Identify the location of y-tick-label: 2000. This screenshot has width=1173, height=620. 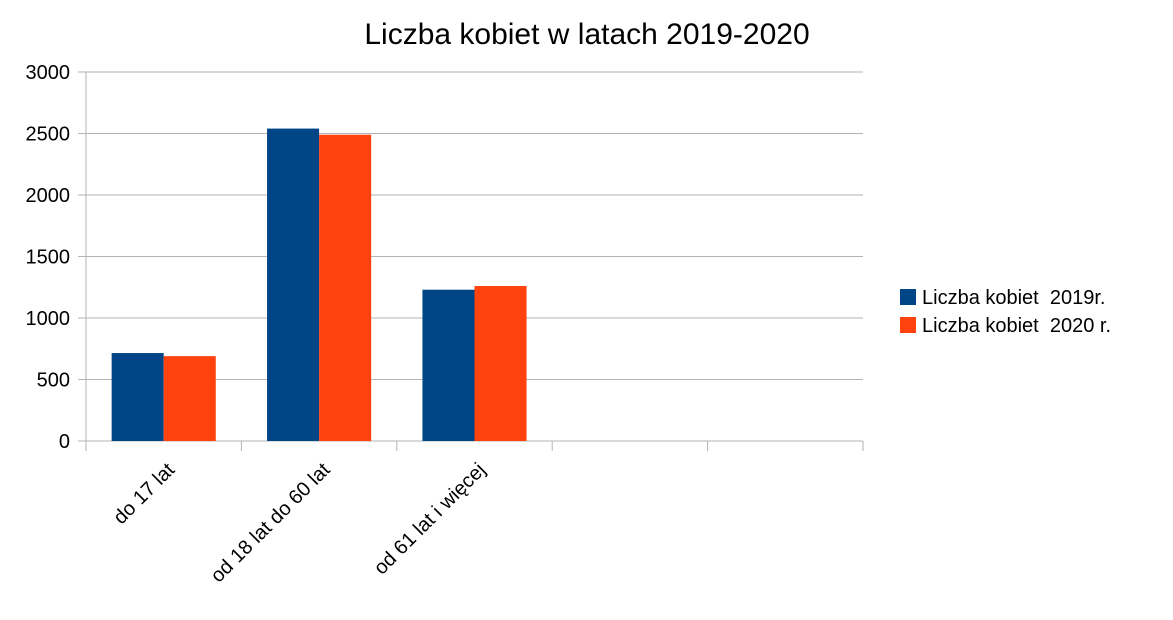
(48, 196).